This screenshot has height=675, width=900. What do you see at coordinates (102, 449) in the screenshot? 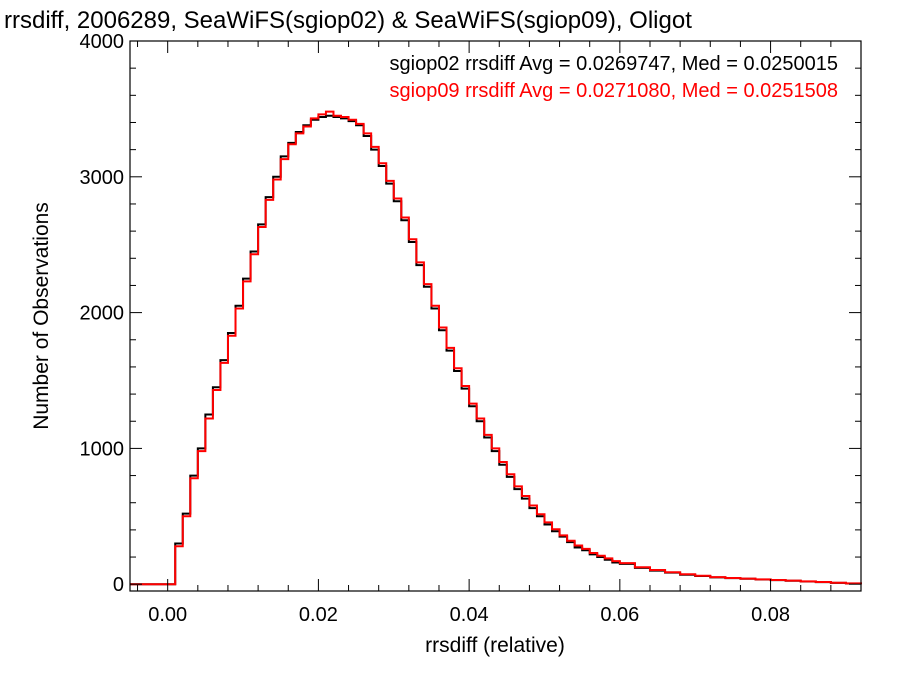
I see `y-tick-label: 1000` at bounding box center [102, 449].